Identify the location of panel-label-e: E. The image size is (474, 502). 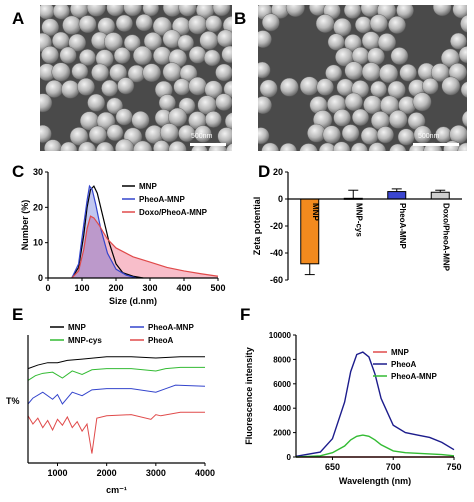
(18, 314).